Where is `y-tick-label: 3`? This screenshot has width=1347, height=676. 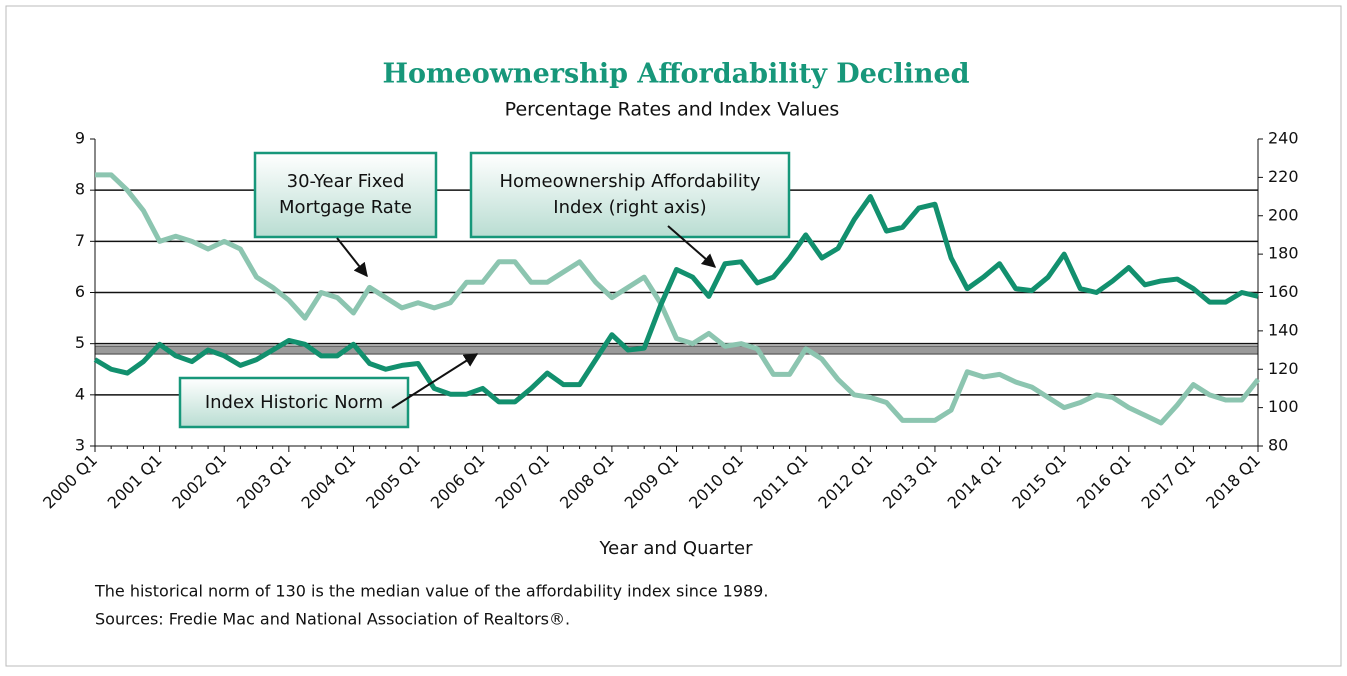 y-tick-label: 3 is located at coordinates (80, 445).